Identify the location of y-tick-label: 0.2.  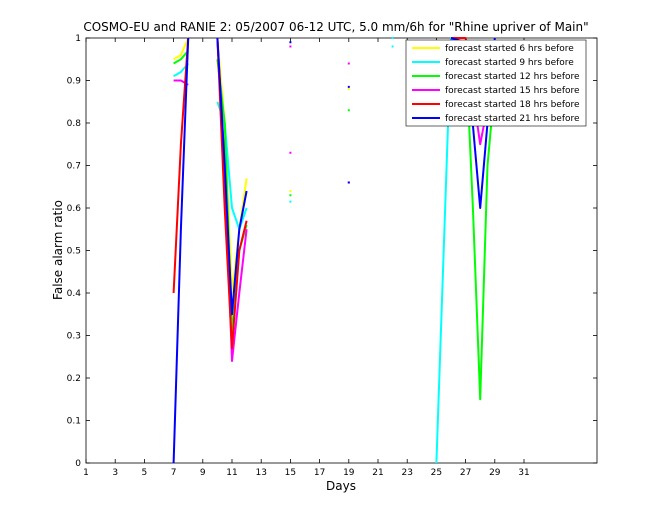
(74, 379).